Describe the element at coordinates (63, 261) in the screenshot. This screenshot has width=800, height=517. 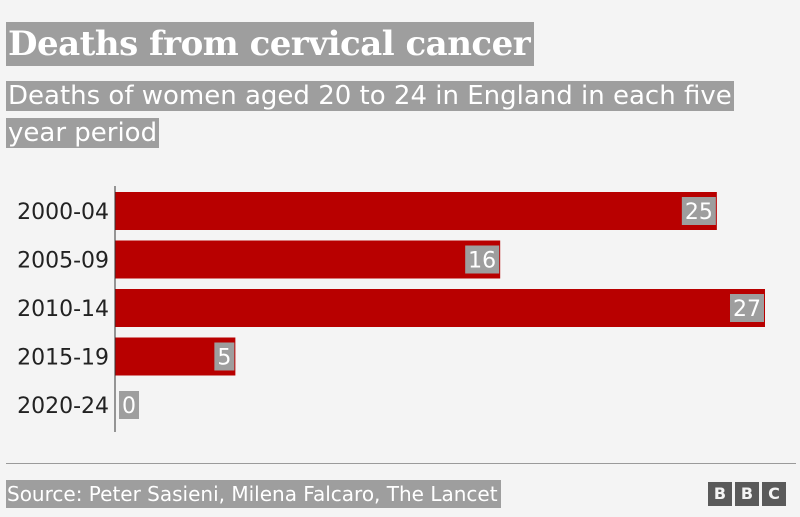
I see `category-label: 2005-09` at that location.